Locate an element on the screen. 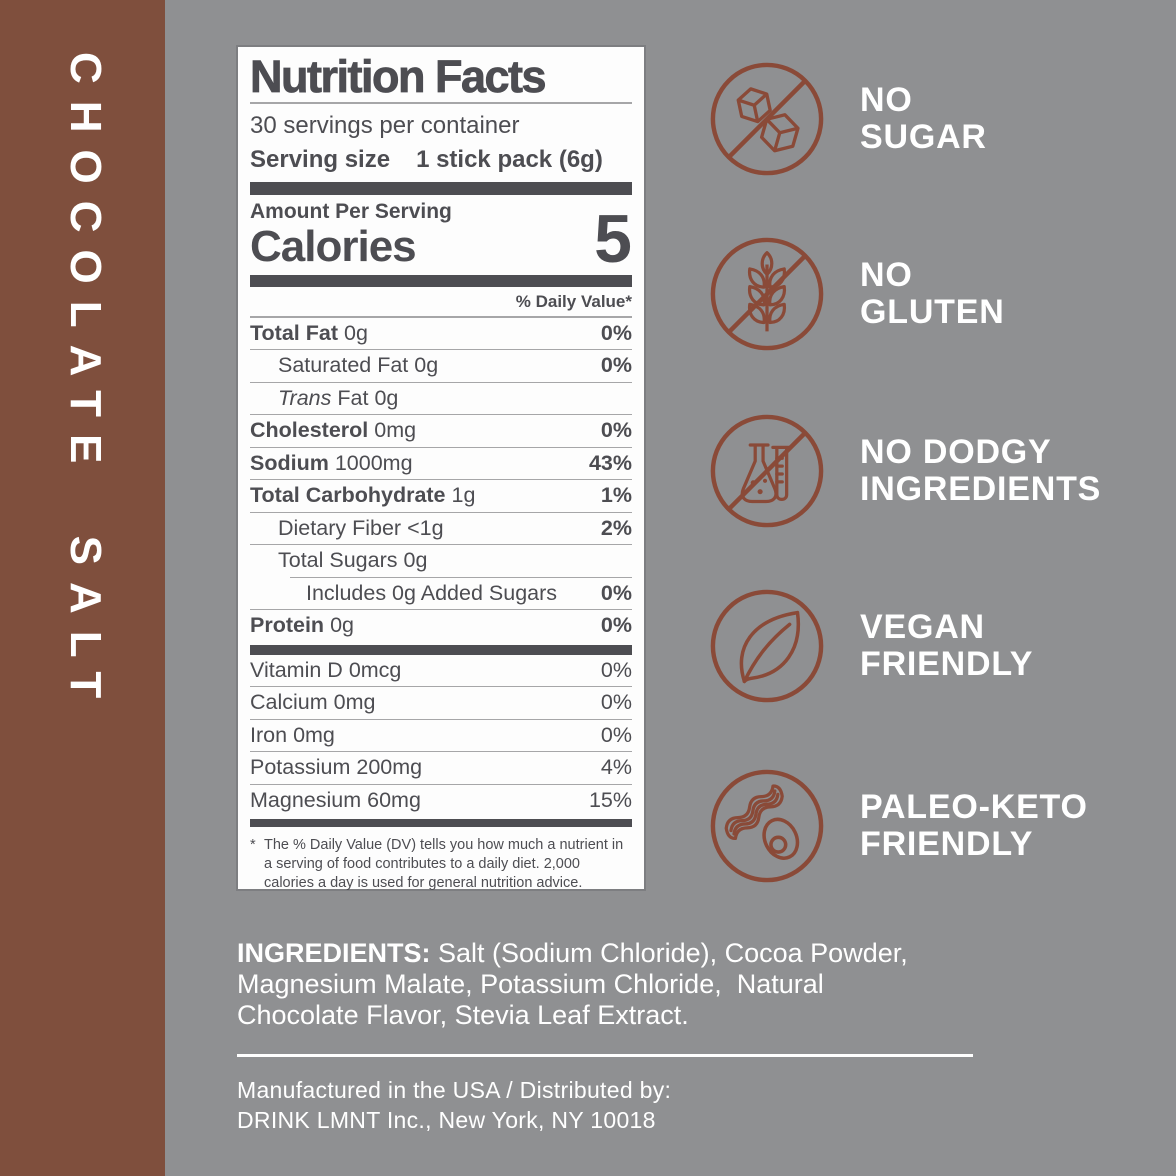 The image size is (1176, 1176). no-gluten-icon is located at coordinates (767, 294).